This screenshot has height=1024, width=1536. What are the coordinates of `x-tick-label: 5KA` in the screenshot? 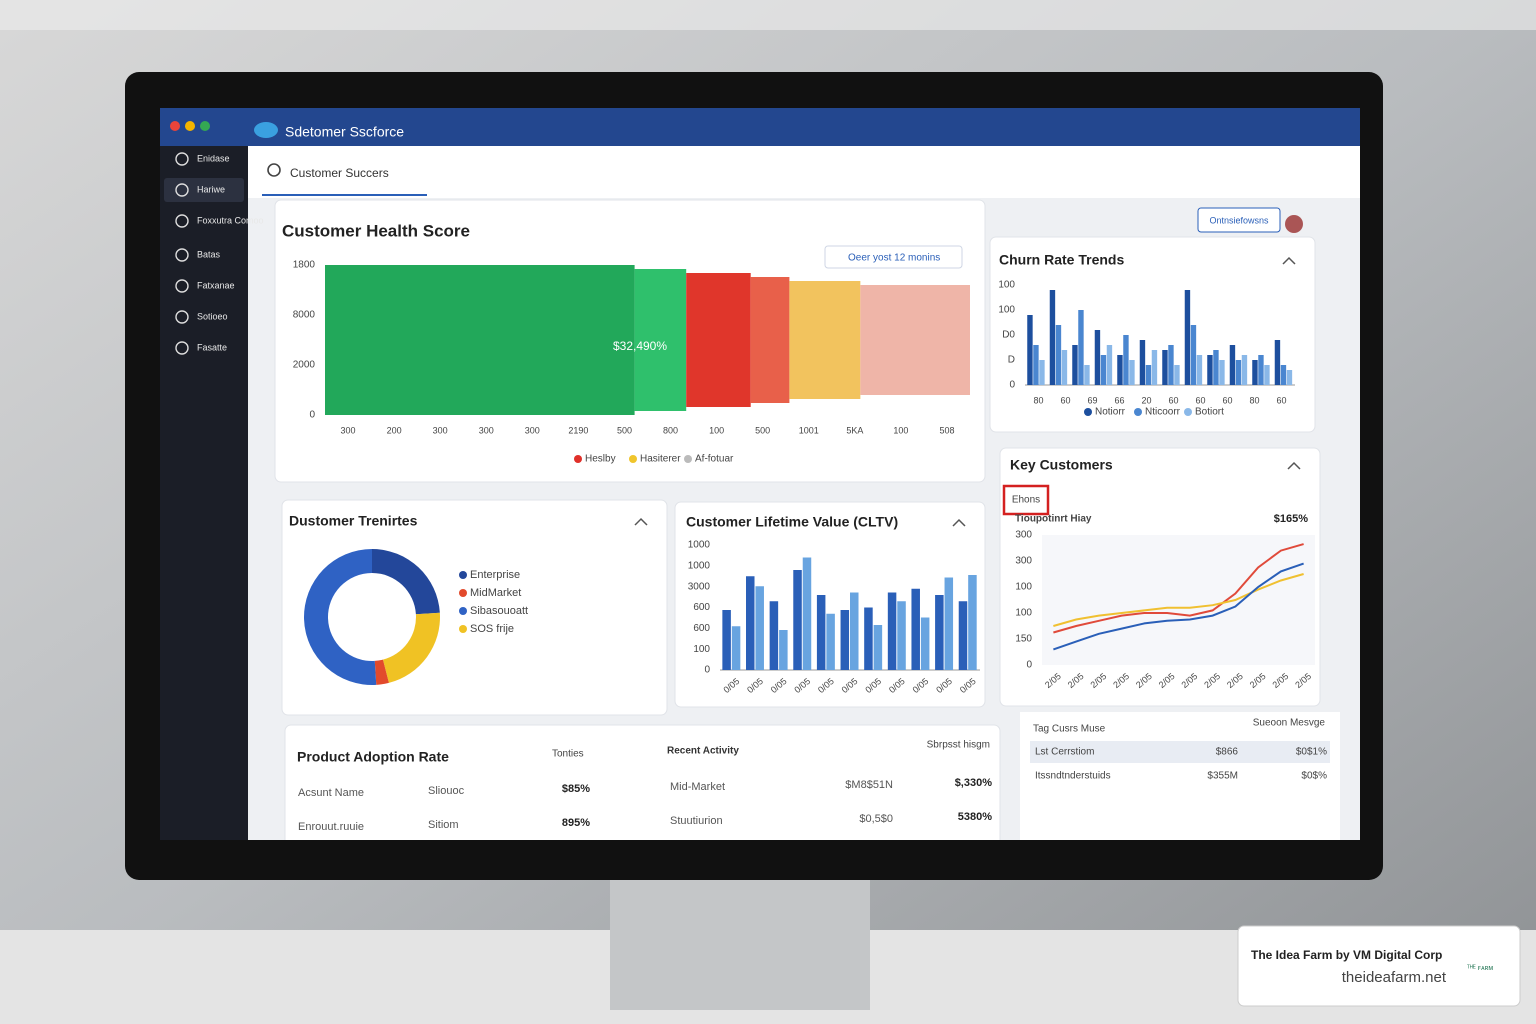 It's located at (854, 430).